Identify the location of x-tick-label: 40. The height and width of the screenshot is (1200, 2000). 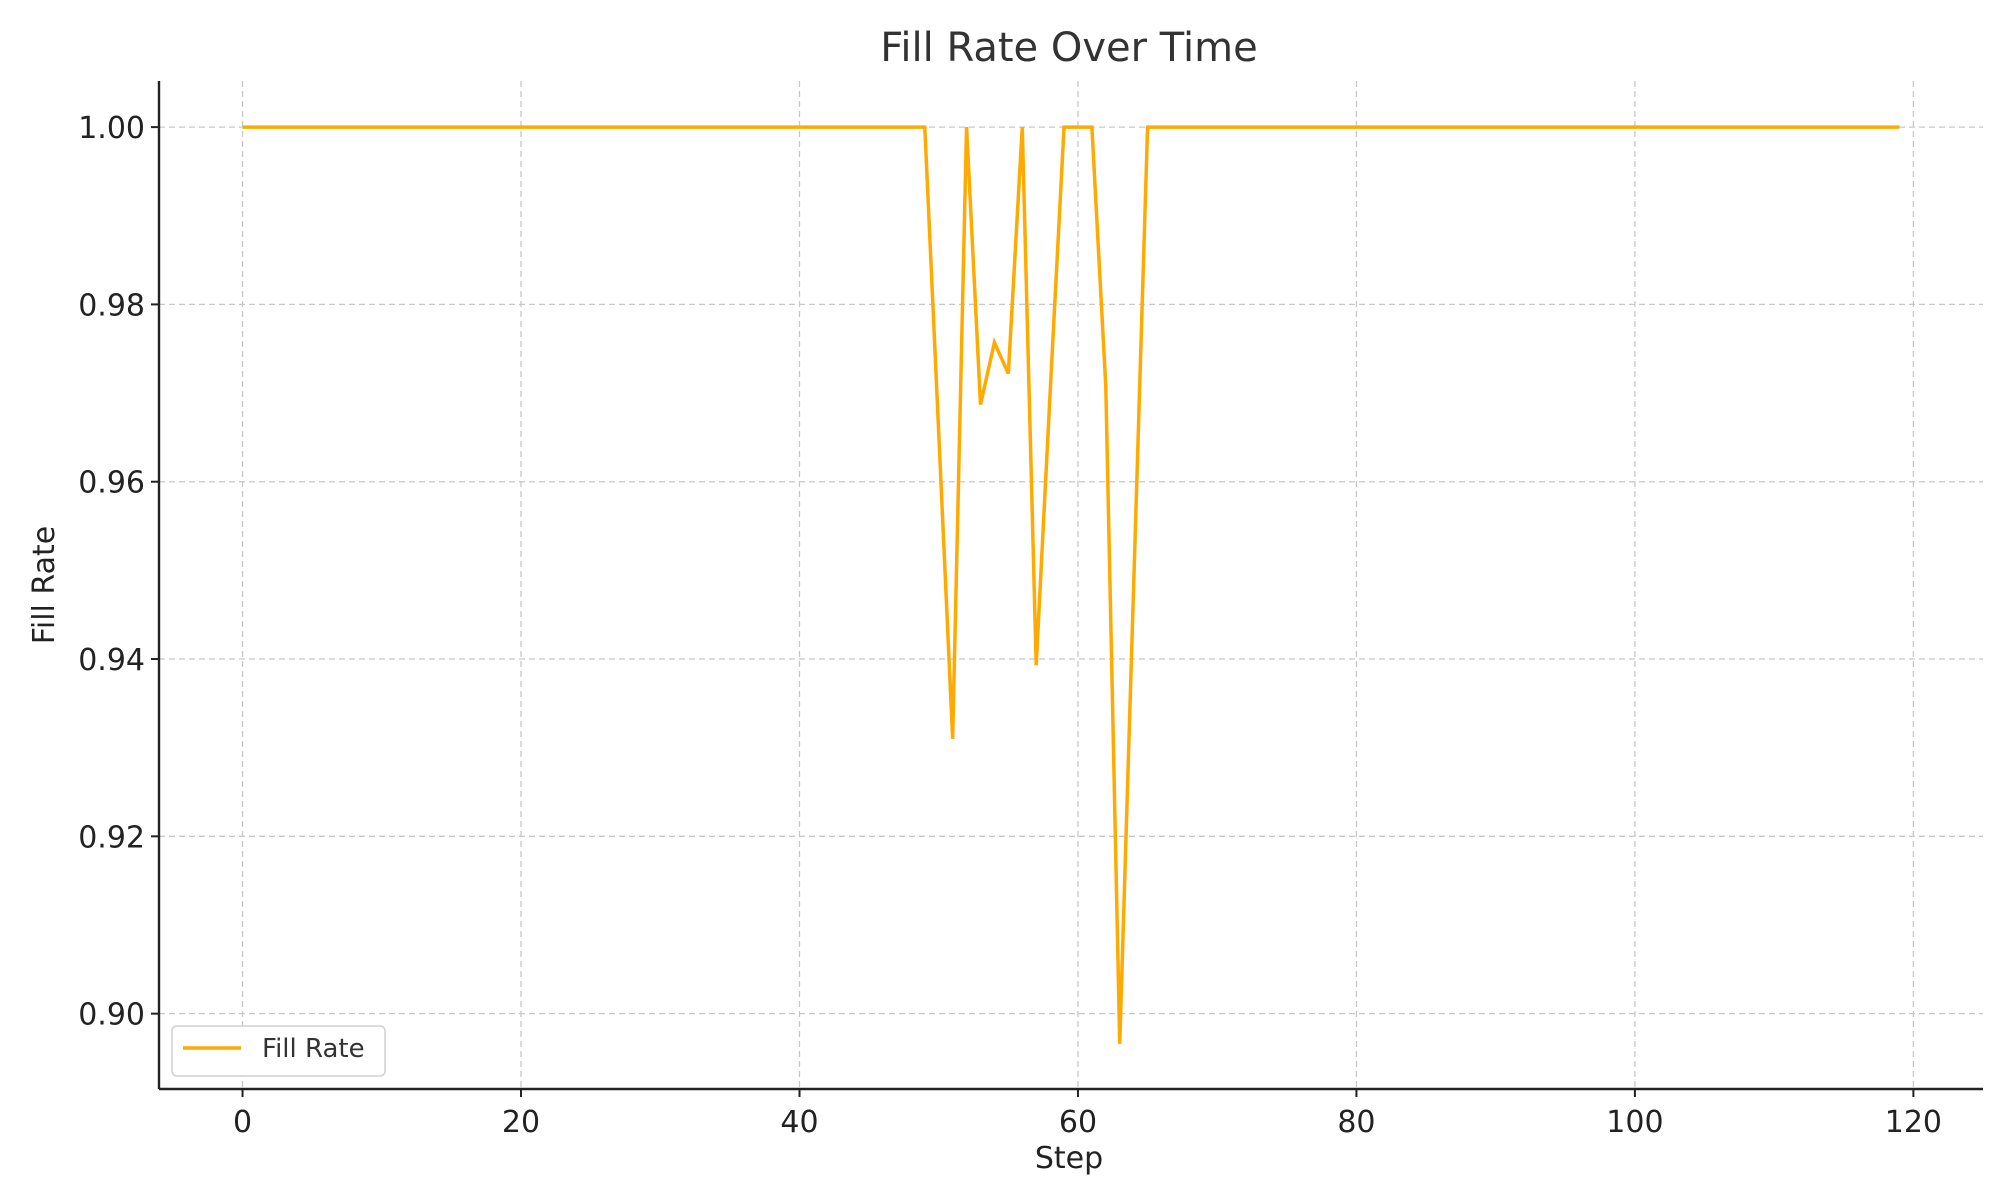
(799, 1122).